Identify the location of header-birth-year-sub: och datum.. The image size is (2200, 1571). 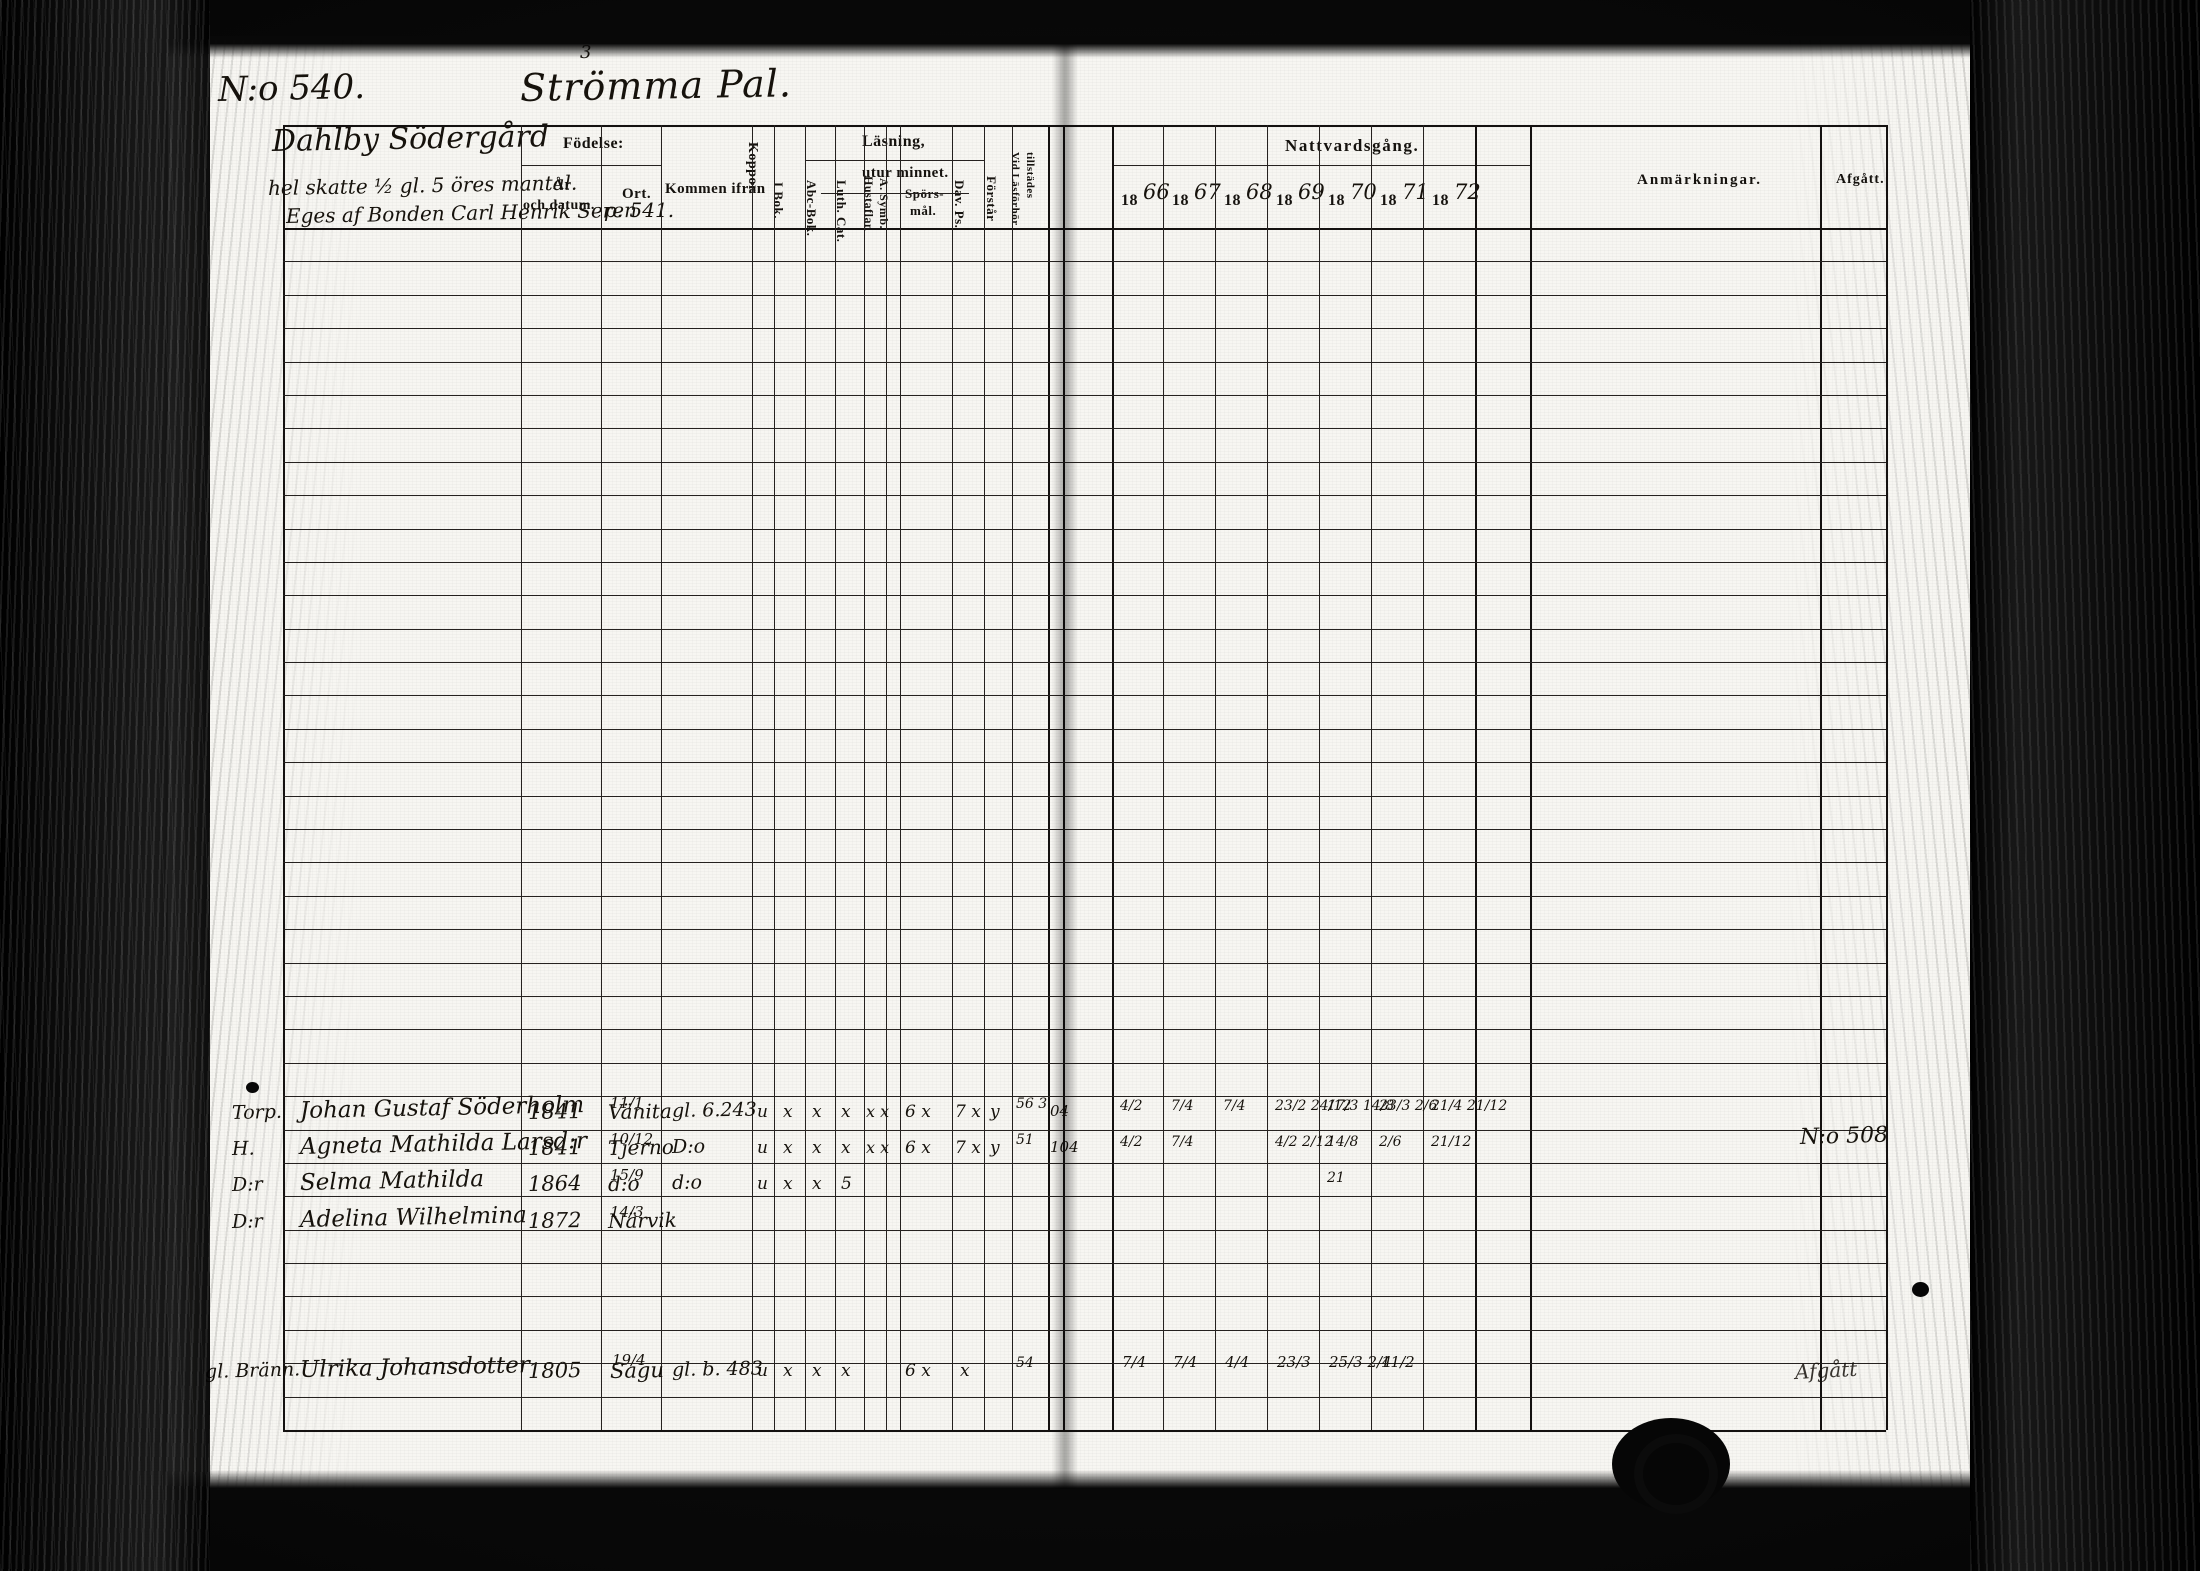
(559, 205).